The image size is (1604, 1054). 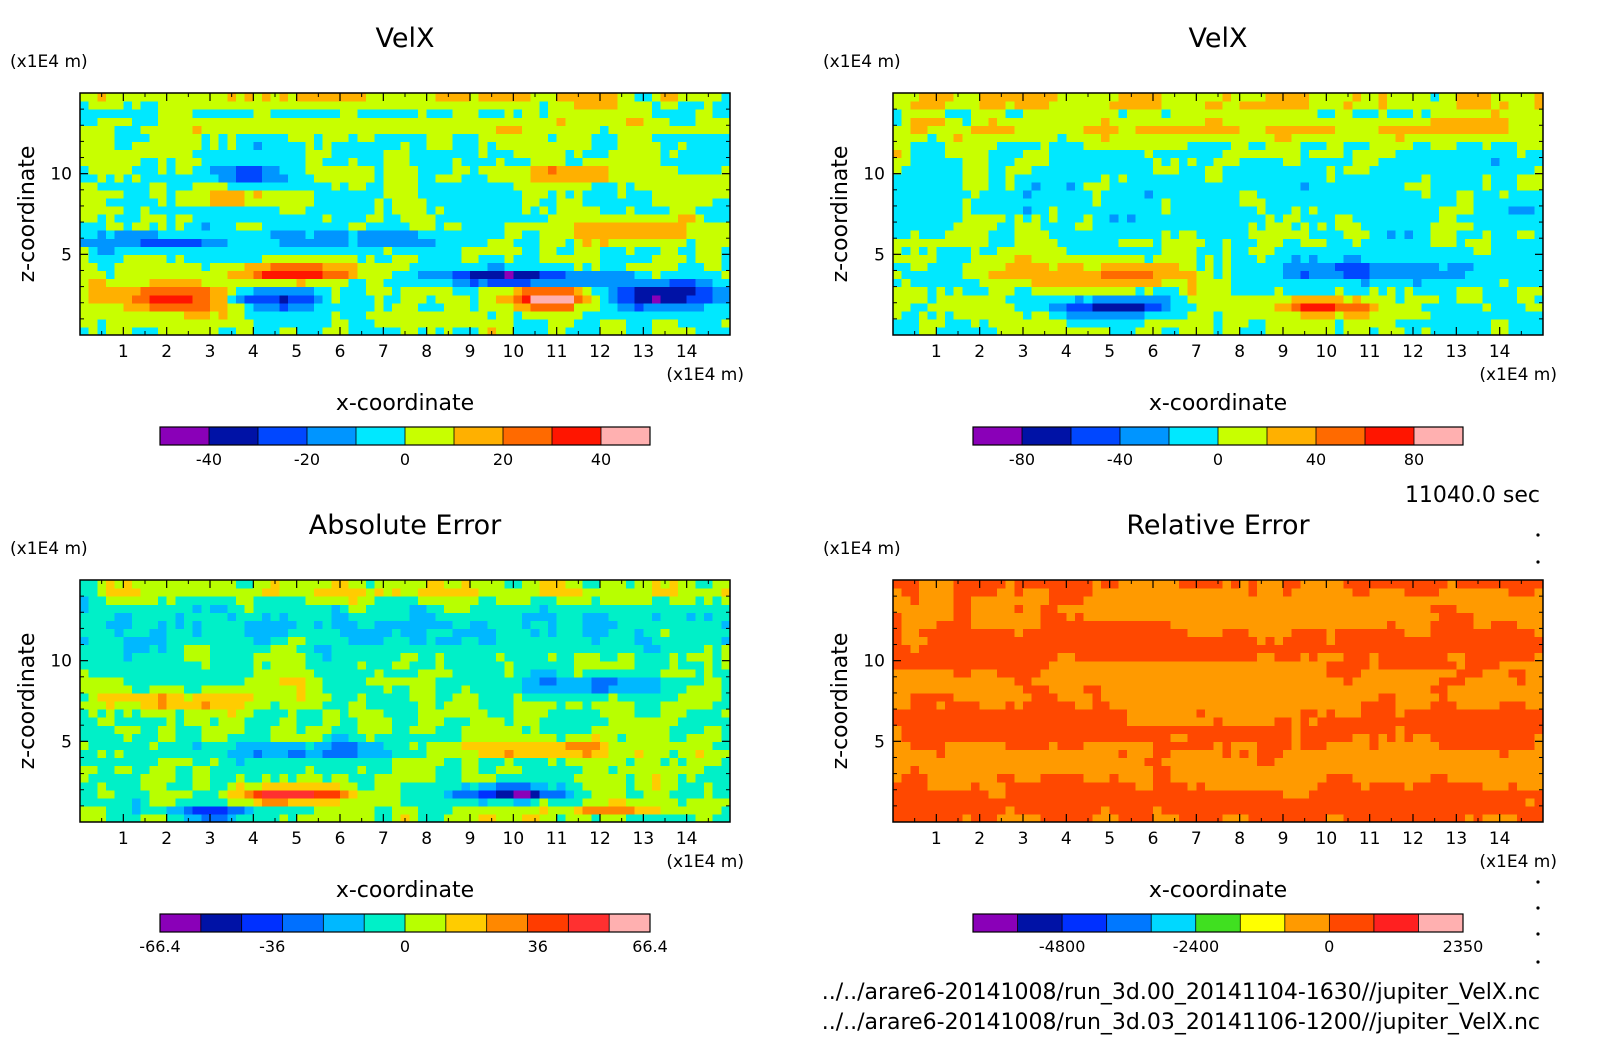 What do you see at coordinates (1022, 459) in the screenshot?
I see `colorbar-tick-label: -80` at bounding box center [1022, 459].